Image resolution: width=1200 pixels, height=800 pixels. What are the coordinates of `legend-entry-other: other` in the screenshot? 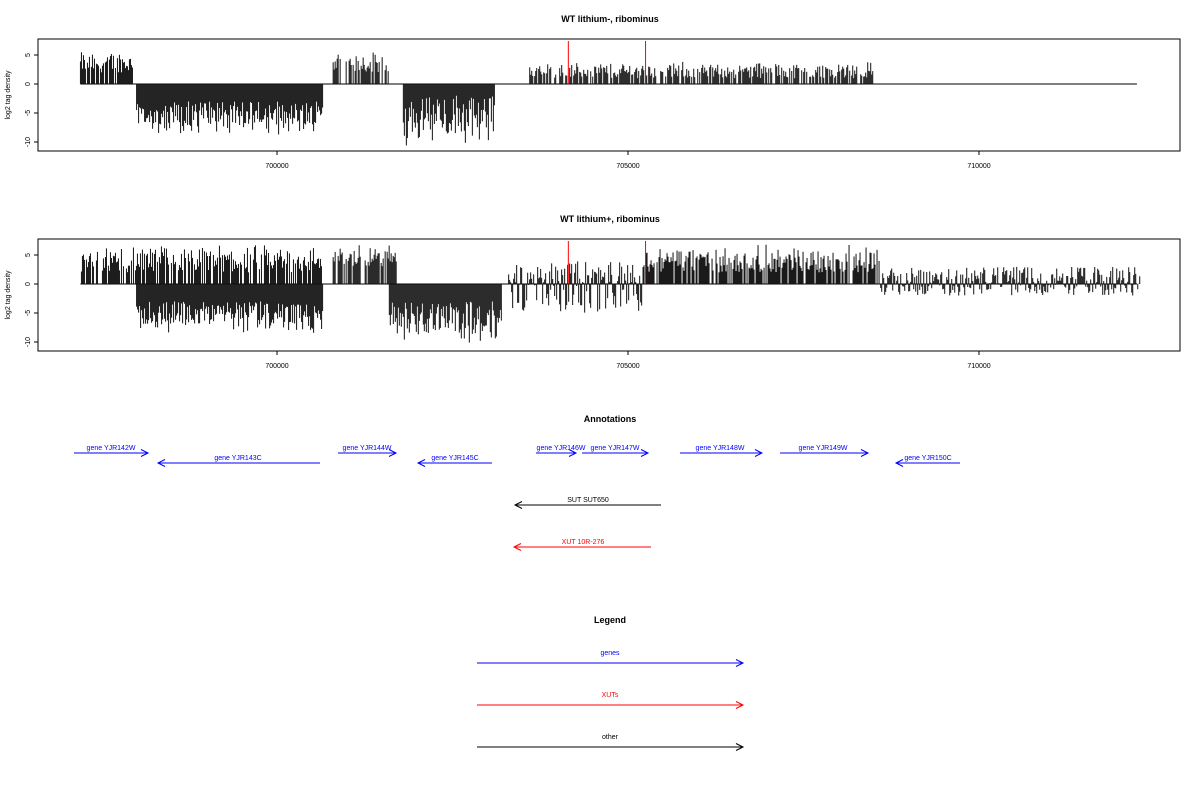 It's located at (611, 742).